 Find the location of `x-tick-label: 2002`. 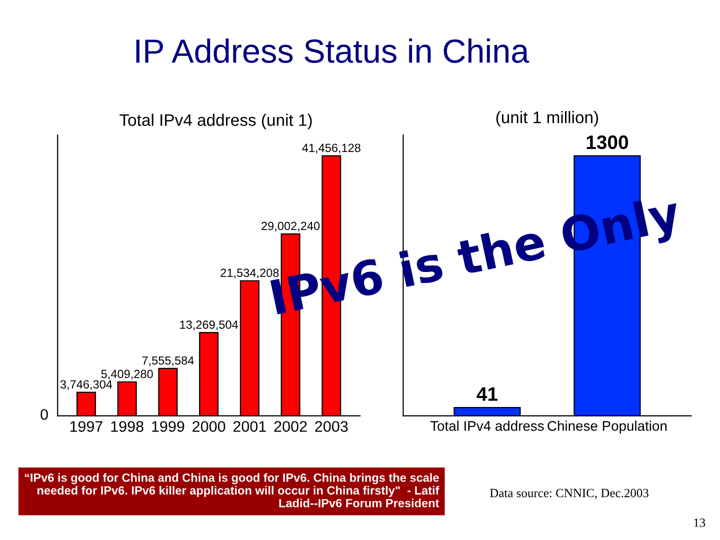

x-tick-label: 2002 is located at coordinates (290, 426).